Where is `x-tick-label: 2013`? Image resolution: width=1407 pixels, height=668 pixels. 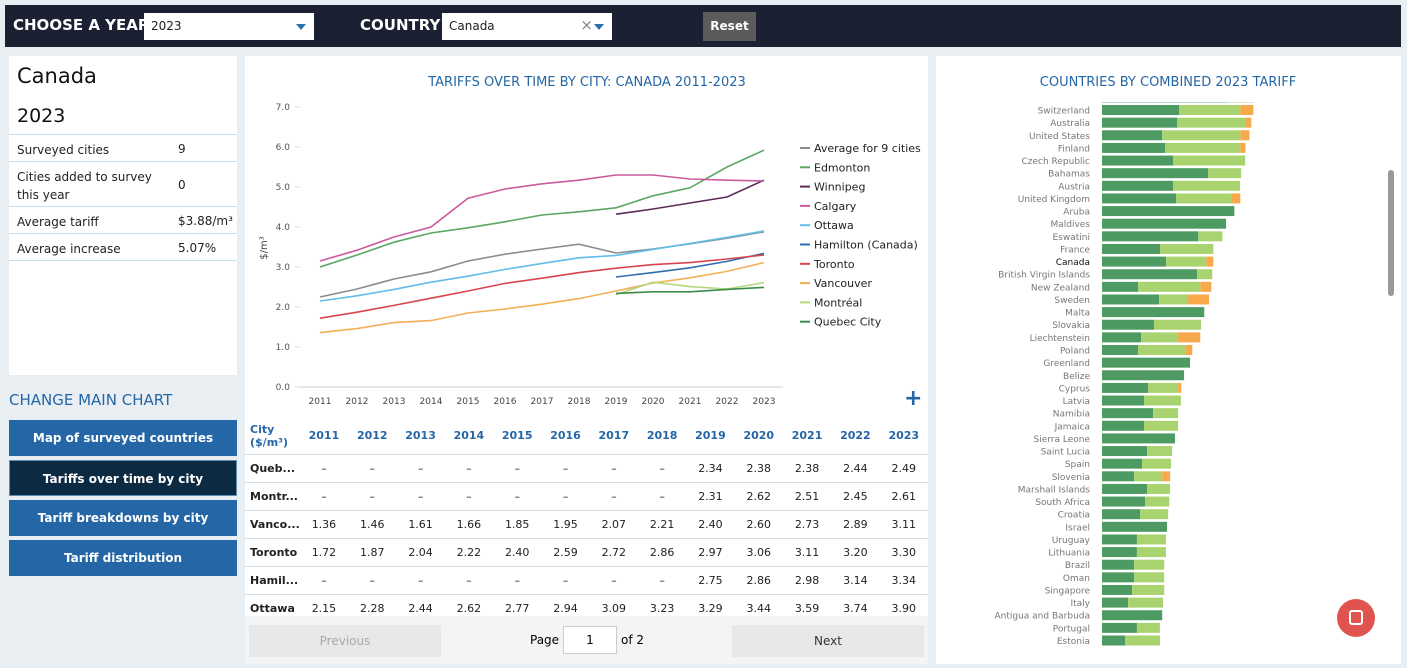
x-tick-label: 2013 is located at coordinates (394, 402).